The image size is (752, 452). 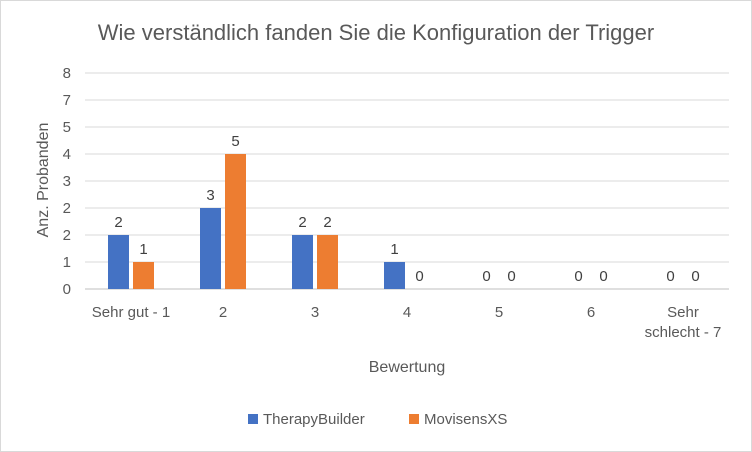 I want to click on data-label: 5, so click(x=235, y=141).